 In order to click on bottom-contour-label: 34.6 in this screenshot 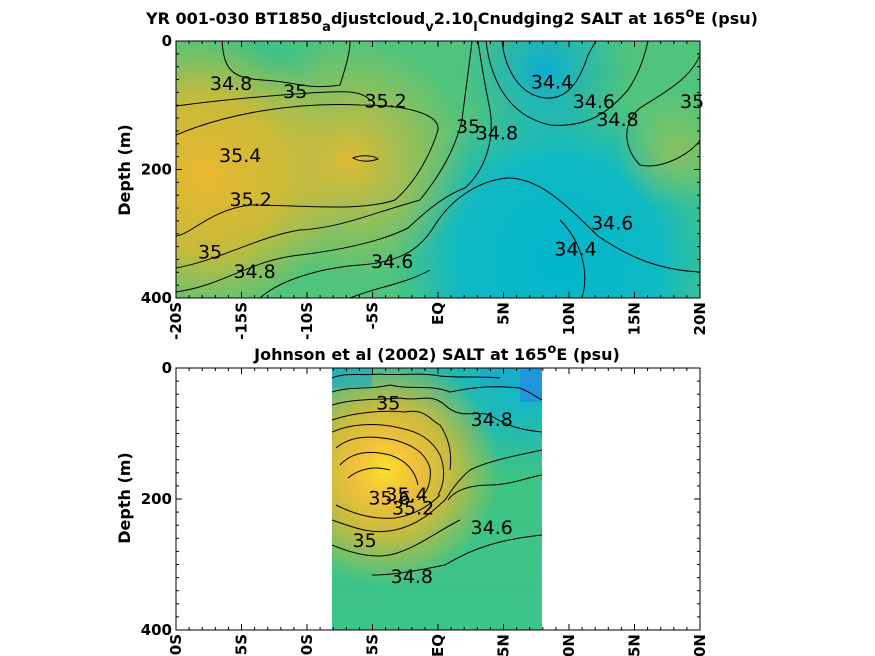, I will do `click(492, 528)`.